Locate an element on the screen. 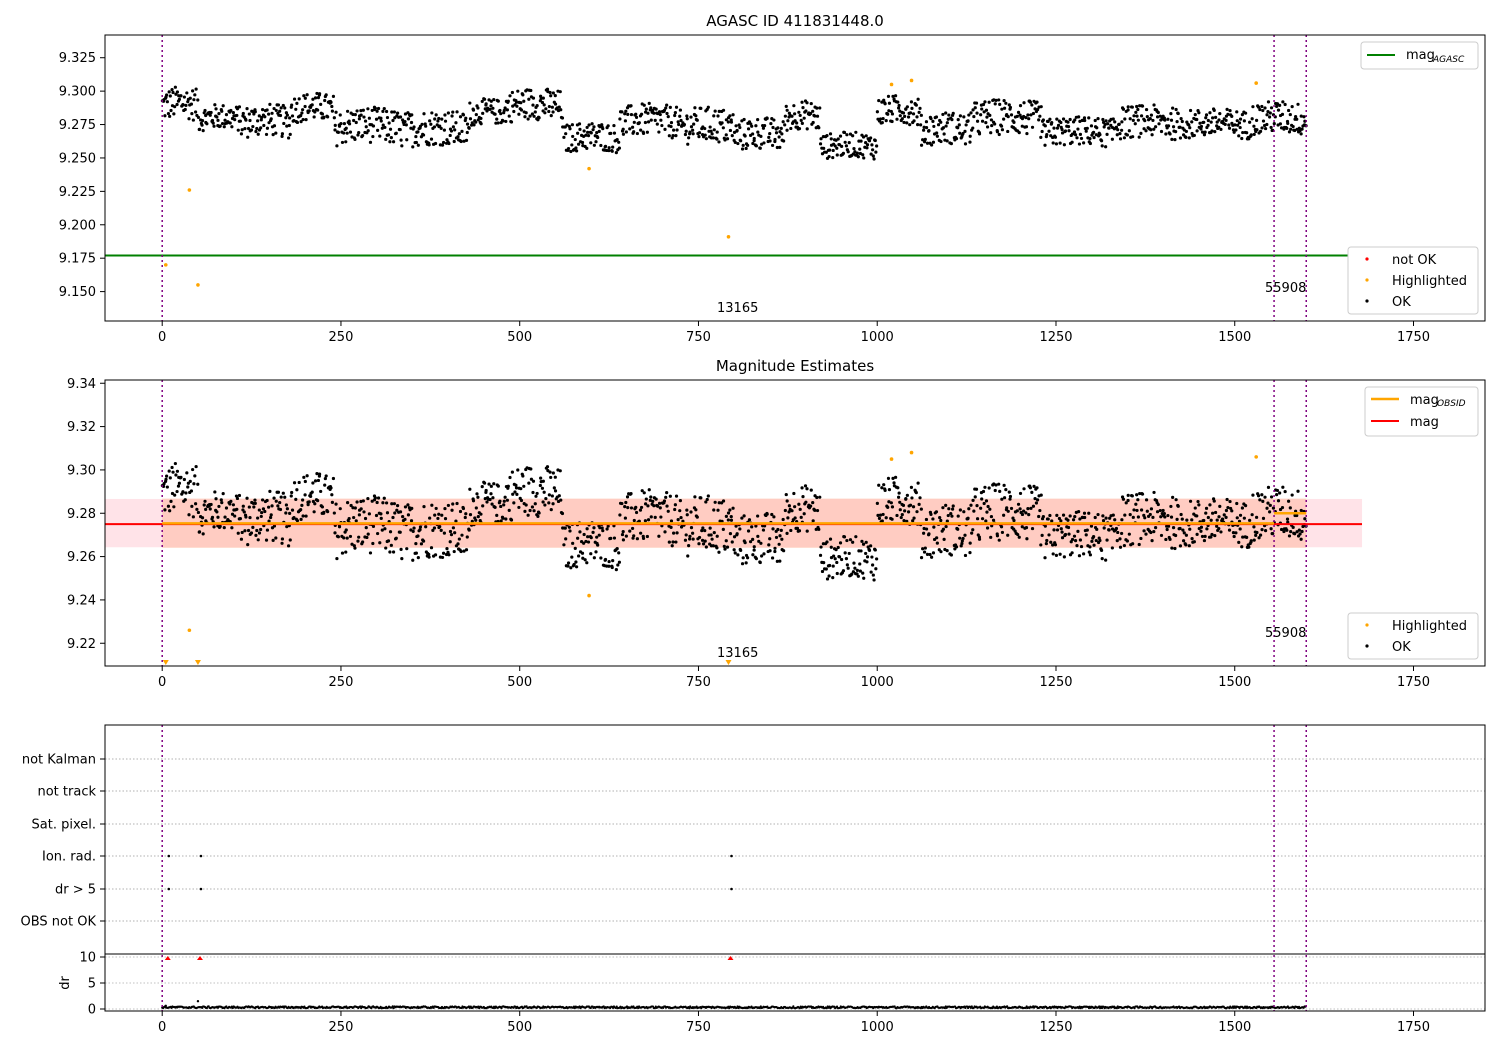  flag-row-label: dr > 5 is located at coordinates (75, 890).